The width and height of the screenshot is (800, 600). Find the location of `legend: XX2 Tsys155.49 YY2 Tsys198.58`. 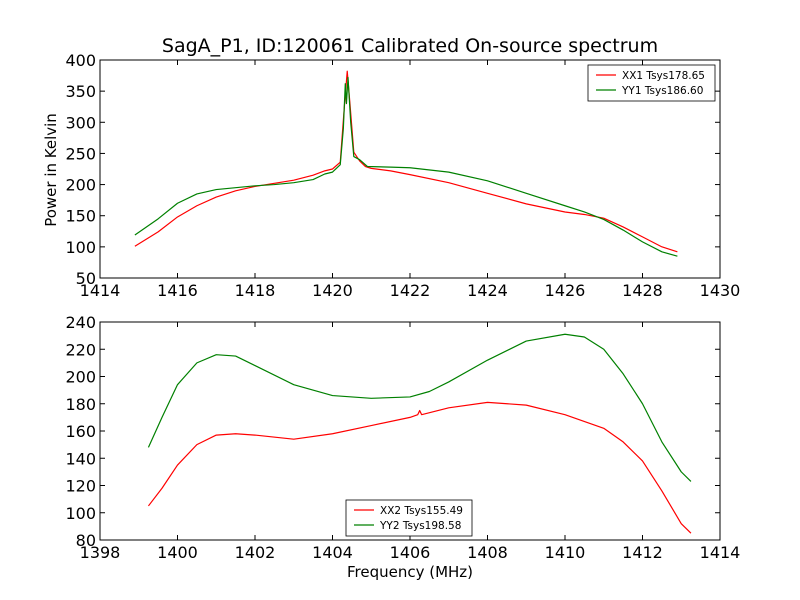

legend: XX2 Tsys155.49 YY2 Tsys198.58 is located at coordinates (409, 518).